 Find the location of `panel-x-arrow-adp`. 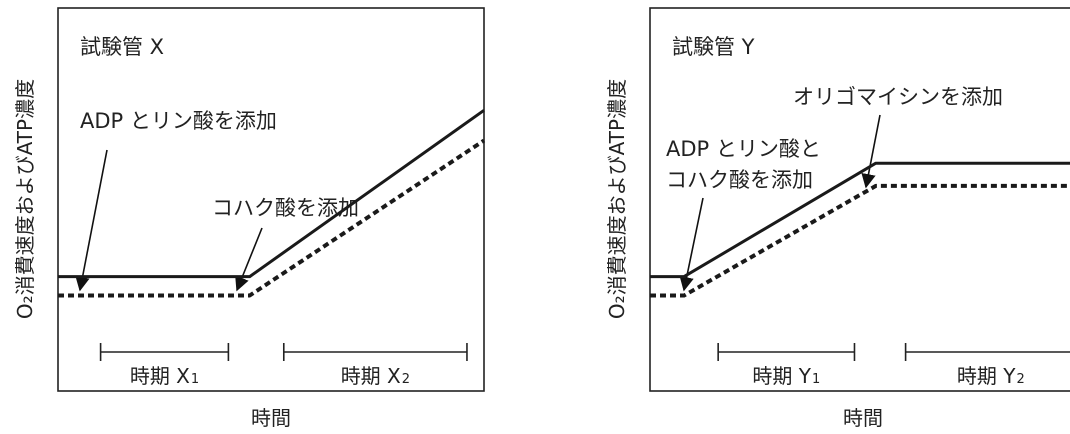

panel-x-arrow-adp is located at coordinates (91, 220).